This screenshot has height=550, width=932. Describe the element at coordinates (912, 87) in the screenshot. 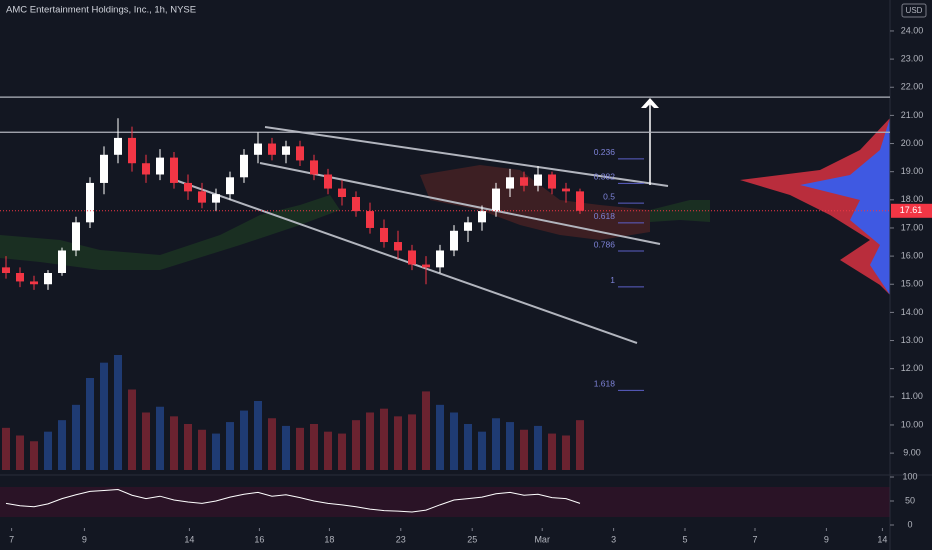

I see `y-tick-label: 22.00` at that location.